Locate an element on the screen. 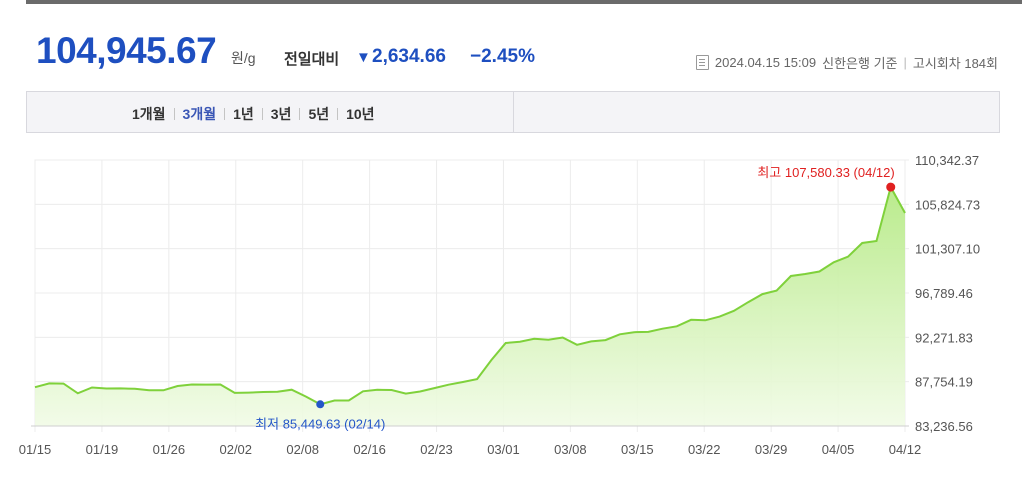  timestamp: 2024.04.15 15:09 is located at coordinates (765, 62).